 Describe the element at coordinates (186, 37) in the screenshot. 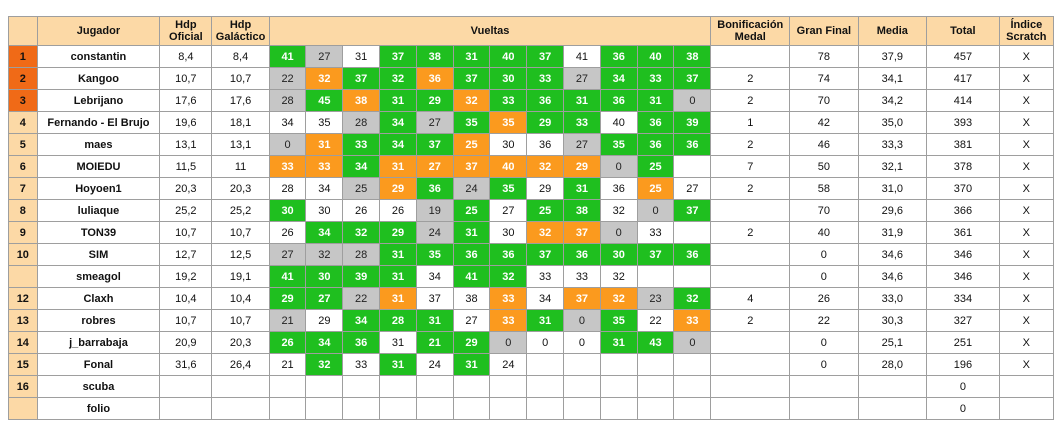

I see `header-hdp-oficial-line2: Oficial` at that location.